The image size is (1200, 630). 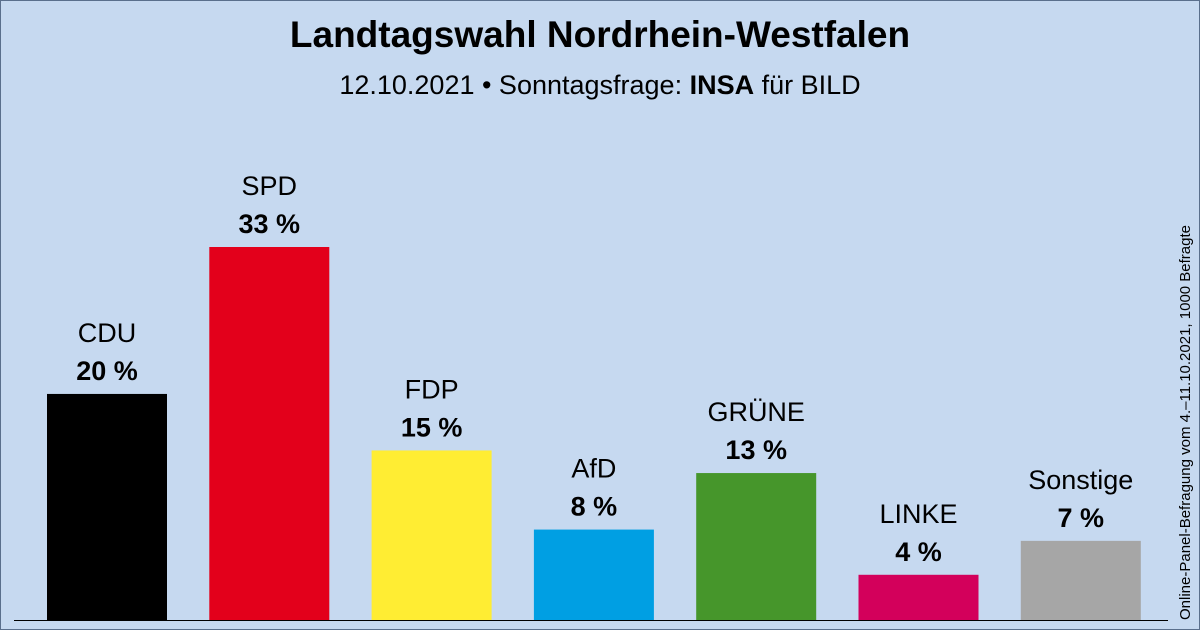 I want to click on category-label-afd: AfD, so click(x=593, y=469).